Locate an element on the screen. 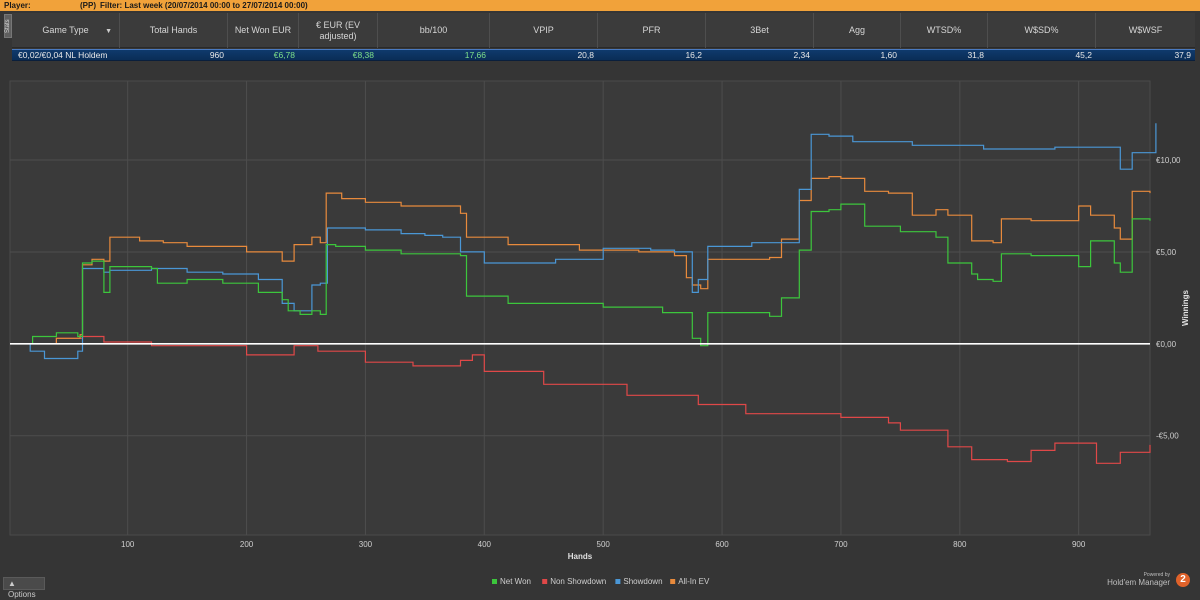 The height and width of the screenshot is (600, 1200). col-bb100: bb/100 is located at coordinates (434, 30).